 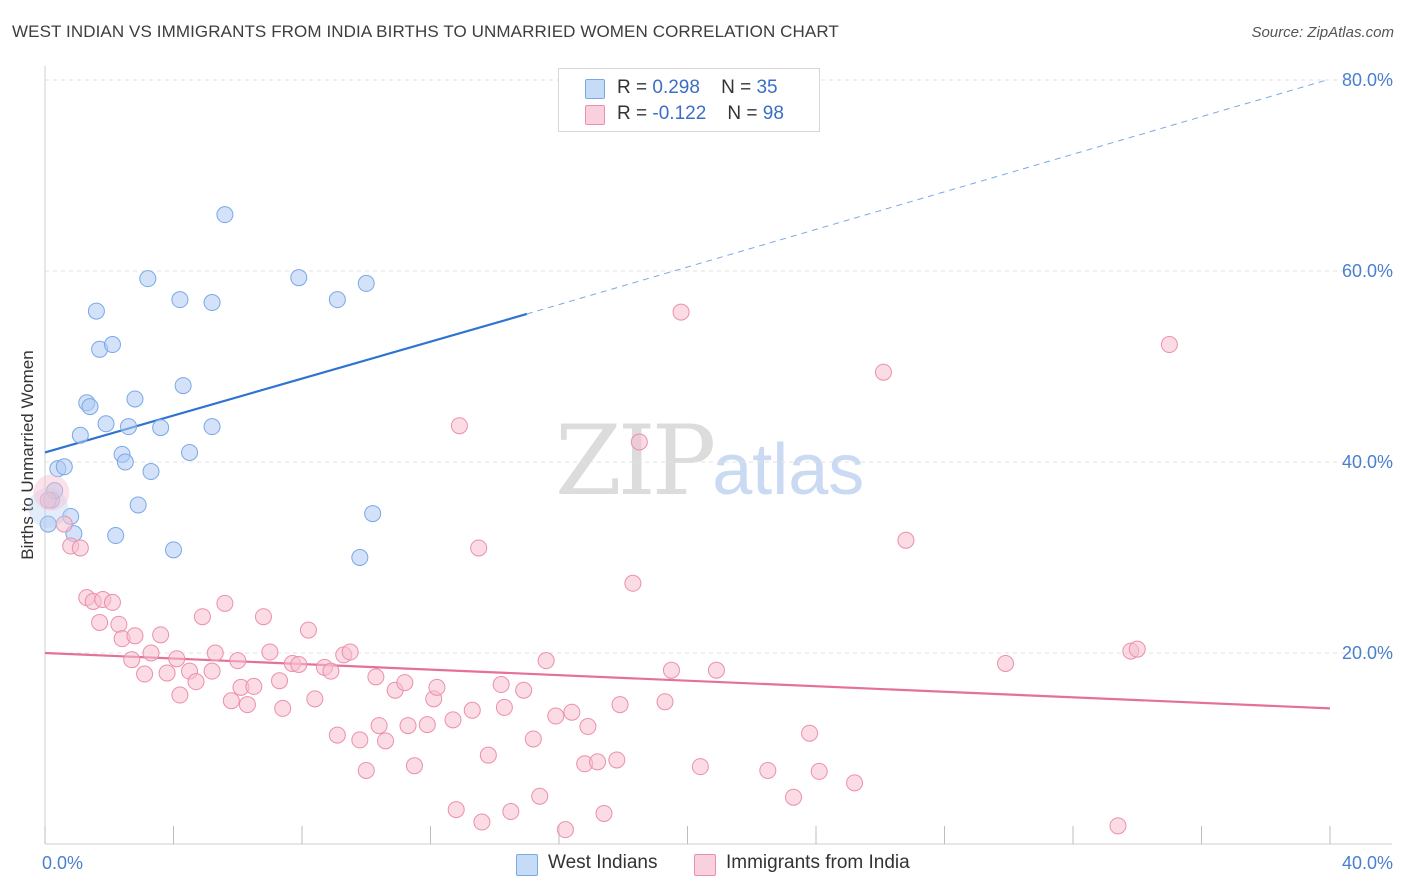 I want to click on source-credit: Source: ZipAtlas.com, so click(x=1322, y=32).